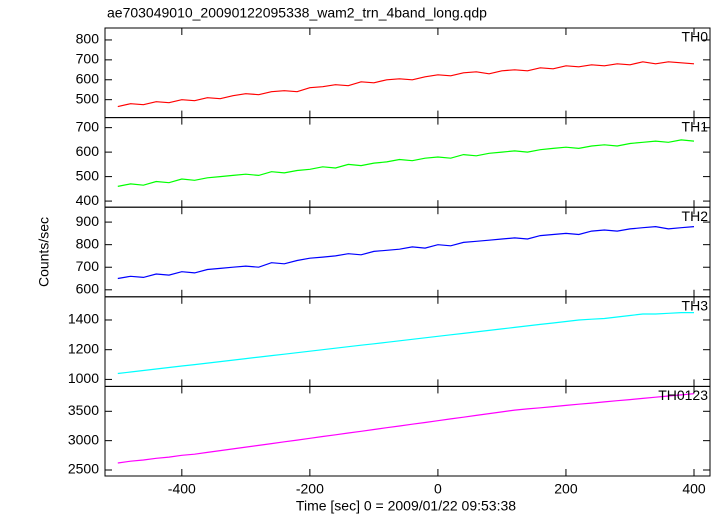 This screenshot has height=521, width=723. Describe the element at coordinates (88, 221) in the screenshot. I see `y-tick-label: 900` at that location.